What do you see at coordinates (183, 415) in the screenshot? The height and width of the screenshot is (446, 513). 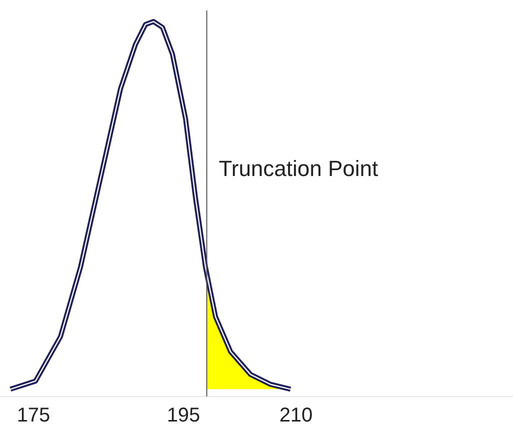 I see `x-tick-label: 195` at bounding box center [183, 415].